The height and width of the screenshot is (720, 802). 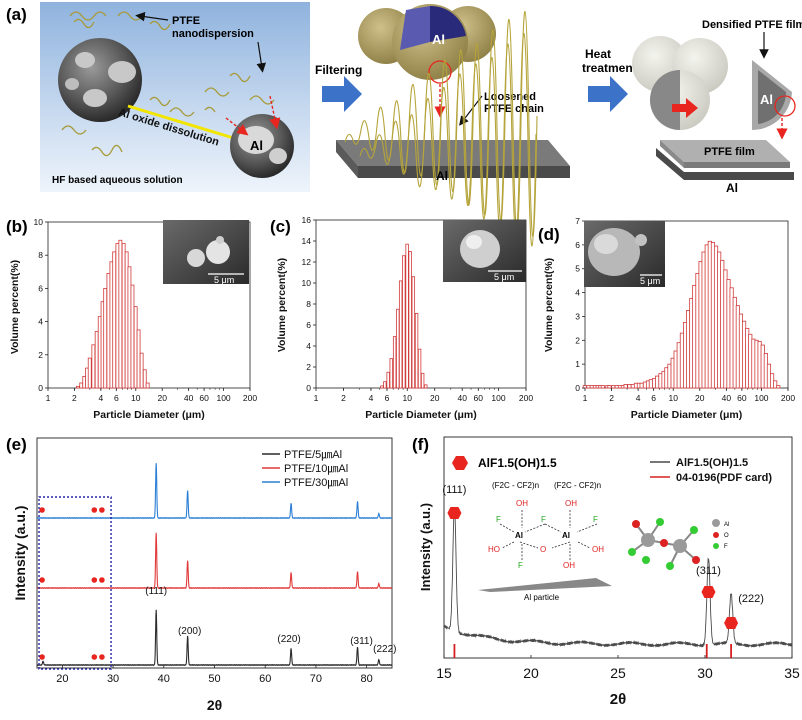 I want to click on atom-legend-o: O, so click(x=726, y=536).